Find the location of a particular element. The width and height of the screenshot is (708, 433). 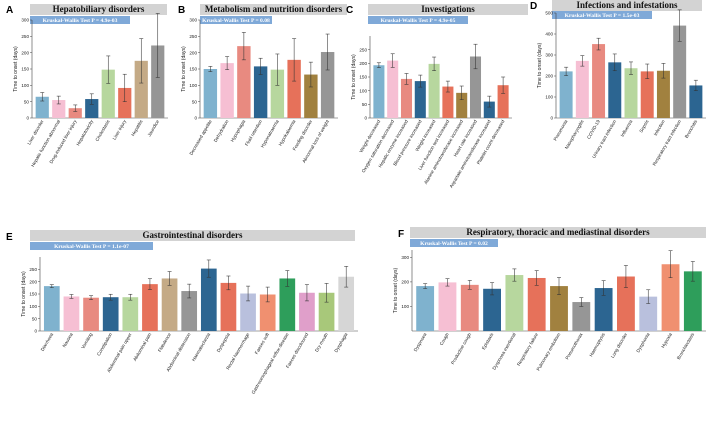

test-badge-bg-E is located at coordinates (91, 246).